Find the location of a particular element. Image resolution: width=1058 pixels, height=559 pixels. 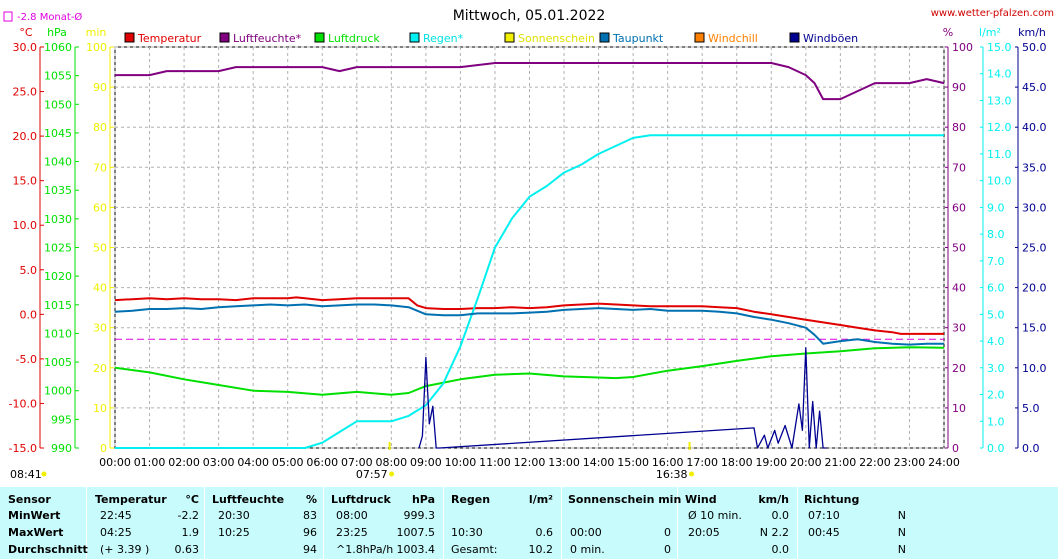

x-tick-label: 13:00 is located at coordinates (564, 462).